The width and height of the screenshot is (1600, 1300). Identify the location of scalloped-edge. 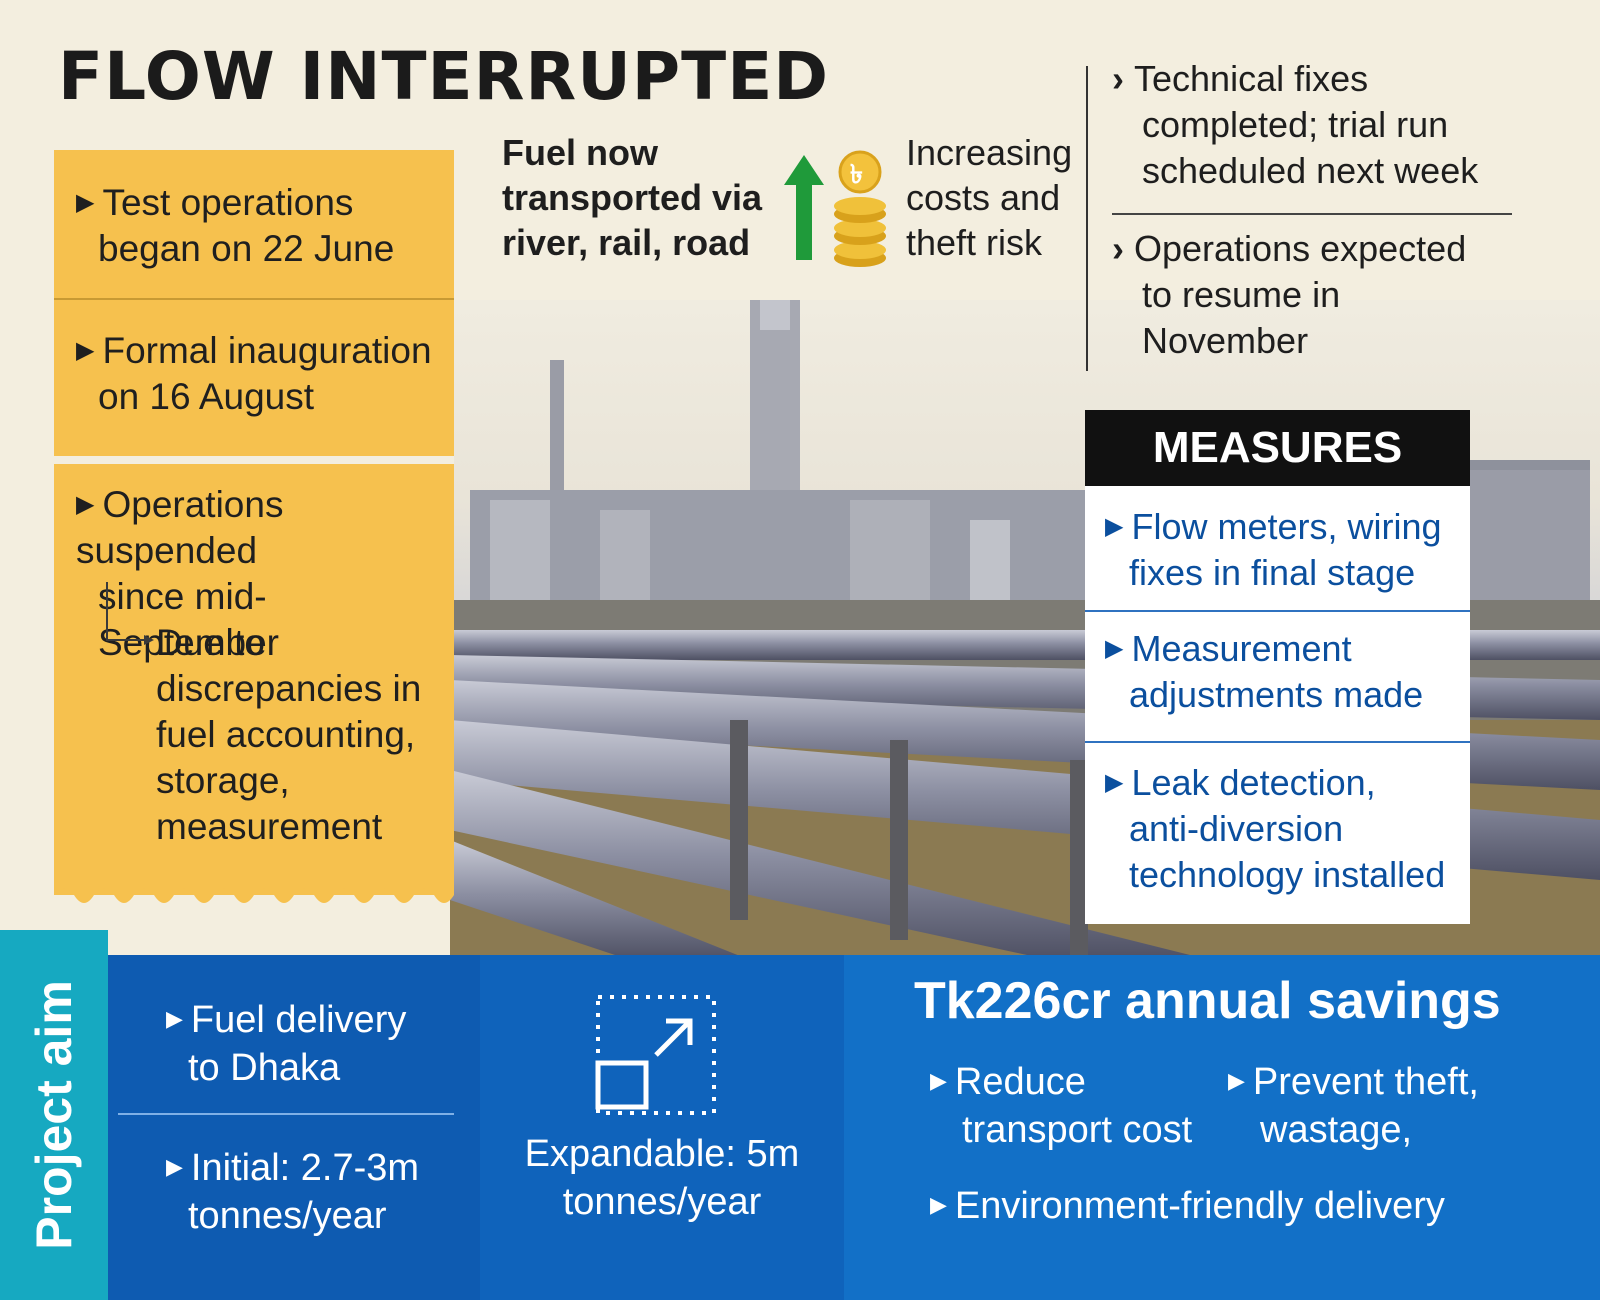
(254, 894).